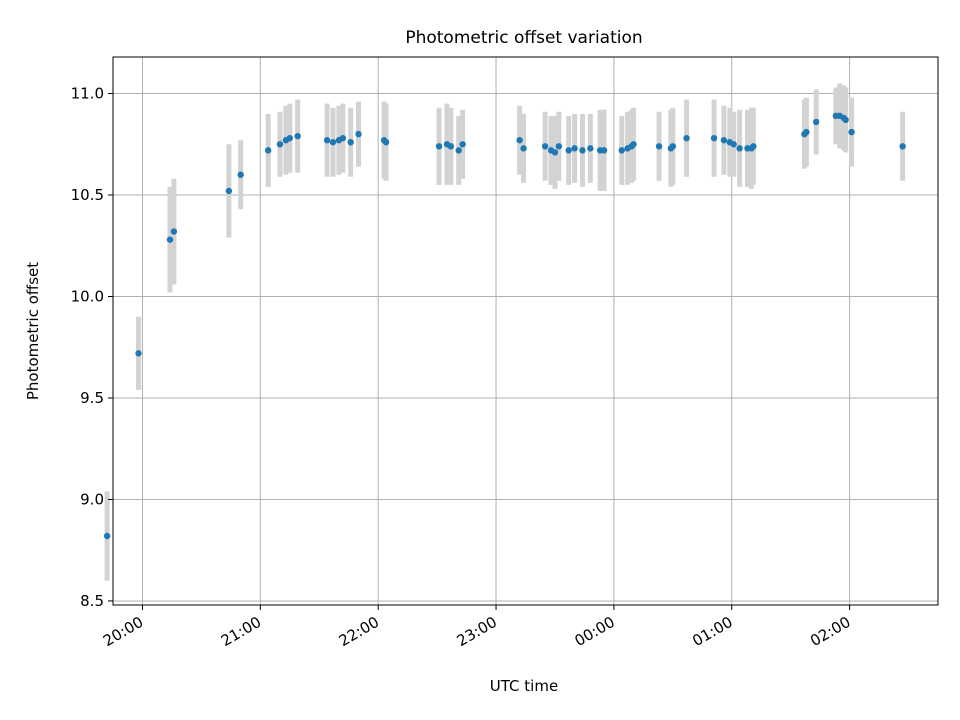 The height and width of the screenshot is (720, 960). What do you see at coordinates (523, 38) in the screenshot?
I see `chart-title: Photometric offset variation` at bounding box center [523, 38].